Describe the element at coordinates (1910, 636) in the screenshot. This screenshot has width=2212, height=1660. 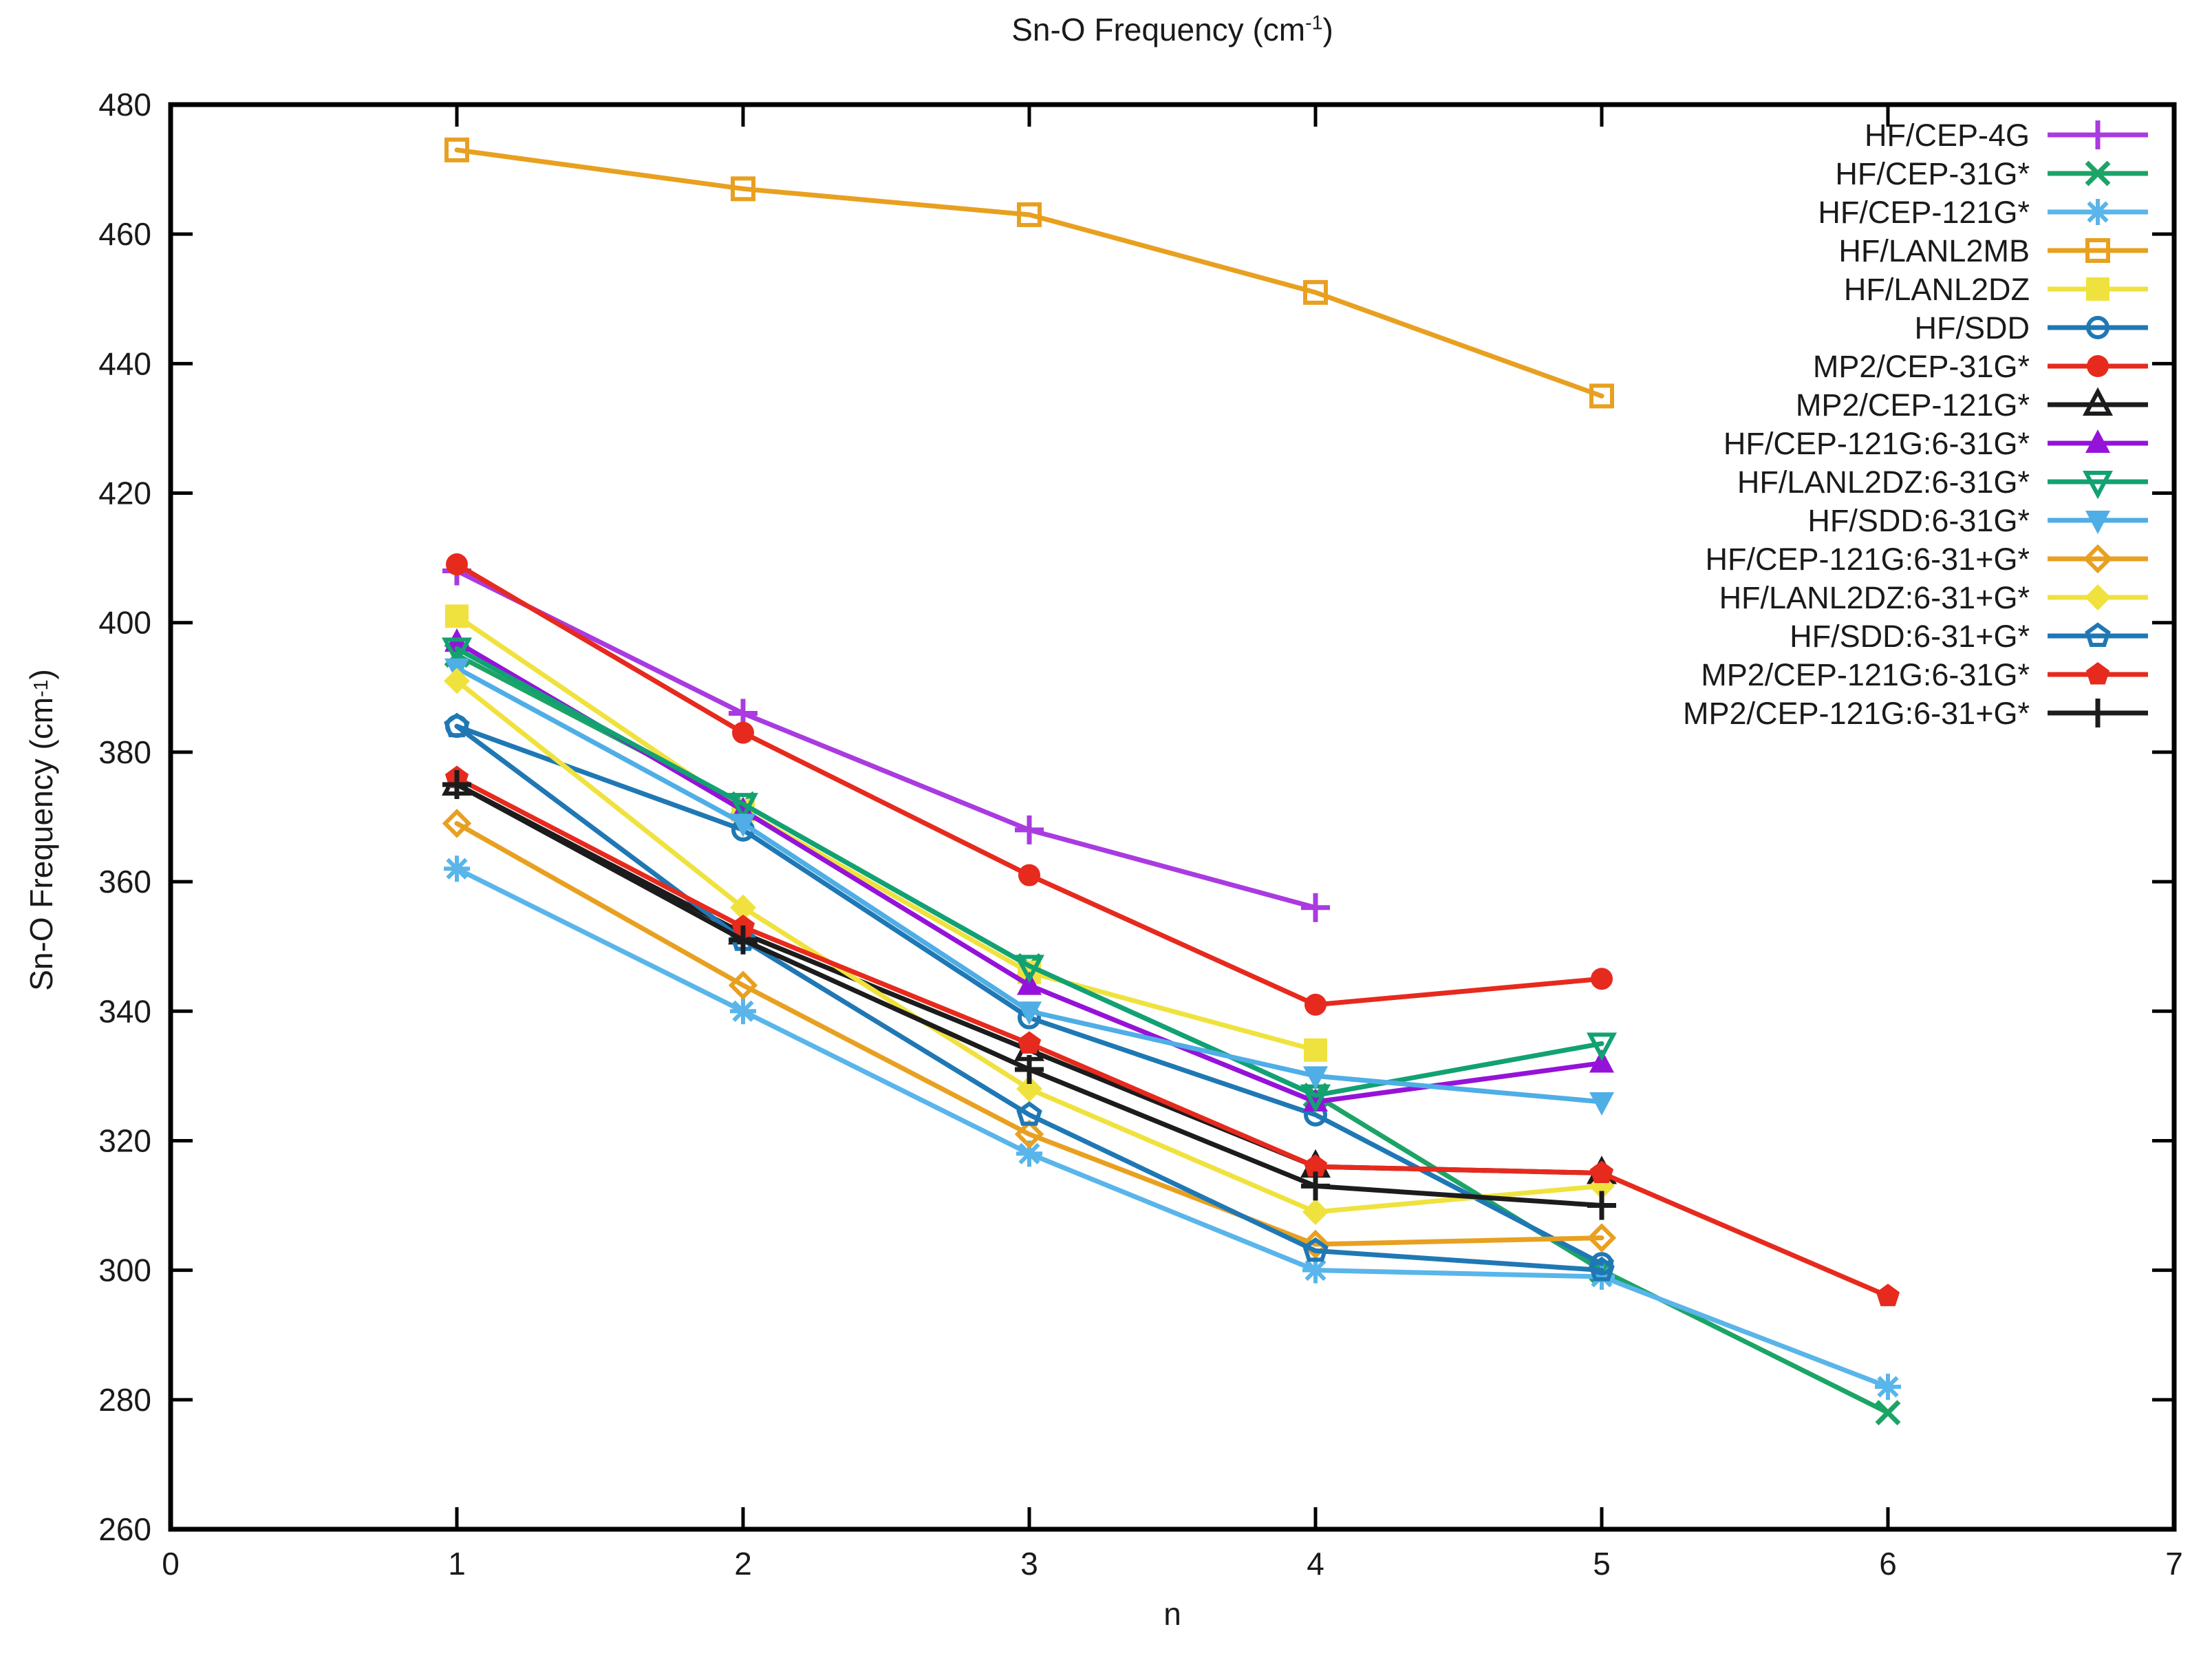
I see `legend-label: HF/SDD:6-31+G*` at that location.